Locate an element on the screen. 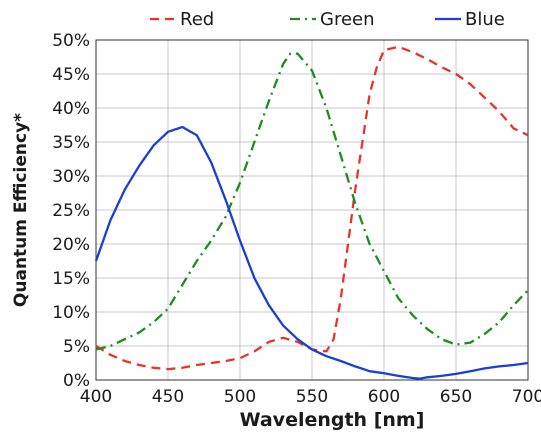 The width and height of the screenshot is (541, 432). y-tick-label: 5% is located at coordinates (76, 347).